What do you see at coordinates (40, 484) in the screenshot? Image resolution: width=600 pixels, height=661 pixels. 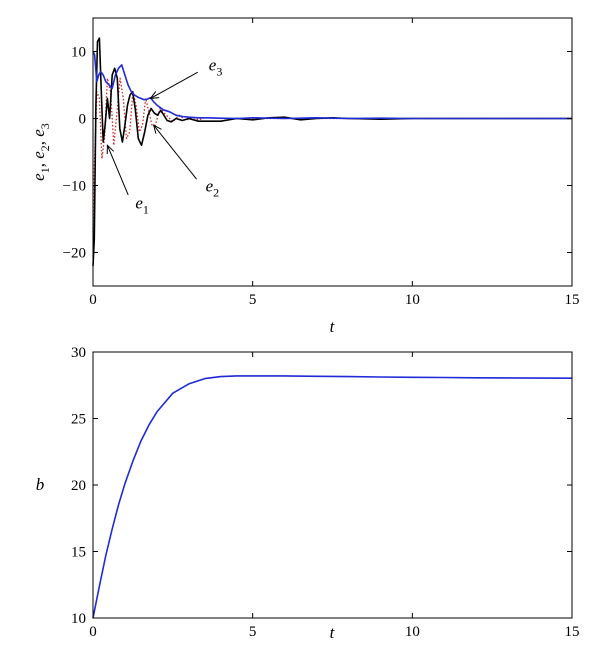 I see `b-plot-y-axis-label: b` at bounding box center [40, 484].